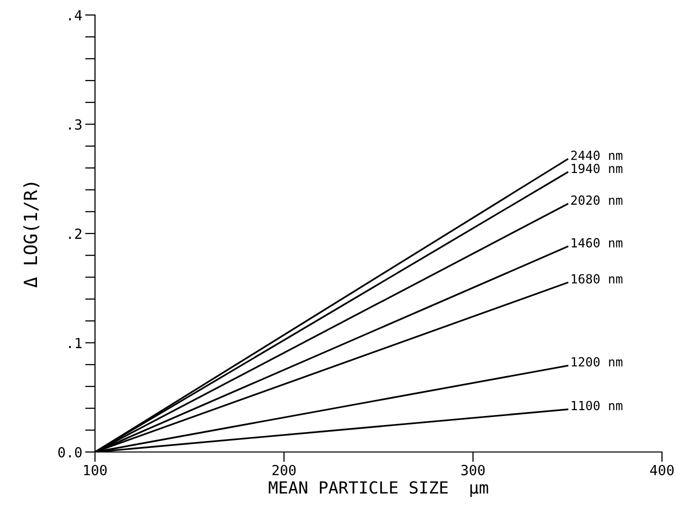  Describe the element at coordinates (75, 124) in the screenshot. I see `y-tick-label: .3` at that location.